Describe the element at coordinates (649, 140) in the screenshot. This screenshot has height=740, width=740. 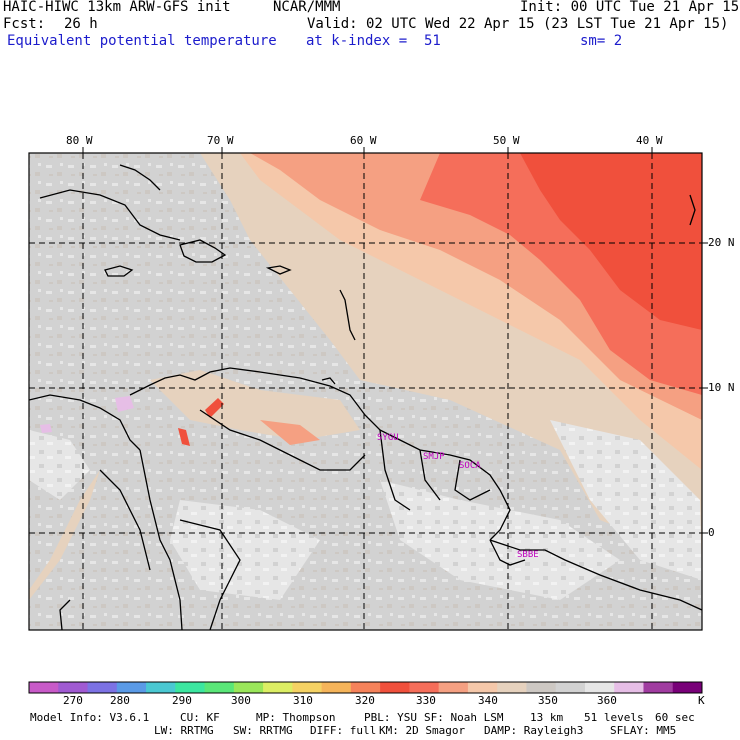
I see `lon-label-40w: 40 W` at that location.